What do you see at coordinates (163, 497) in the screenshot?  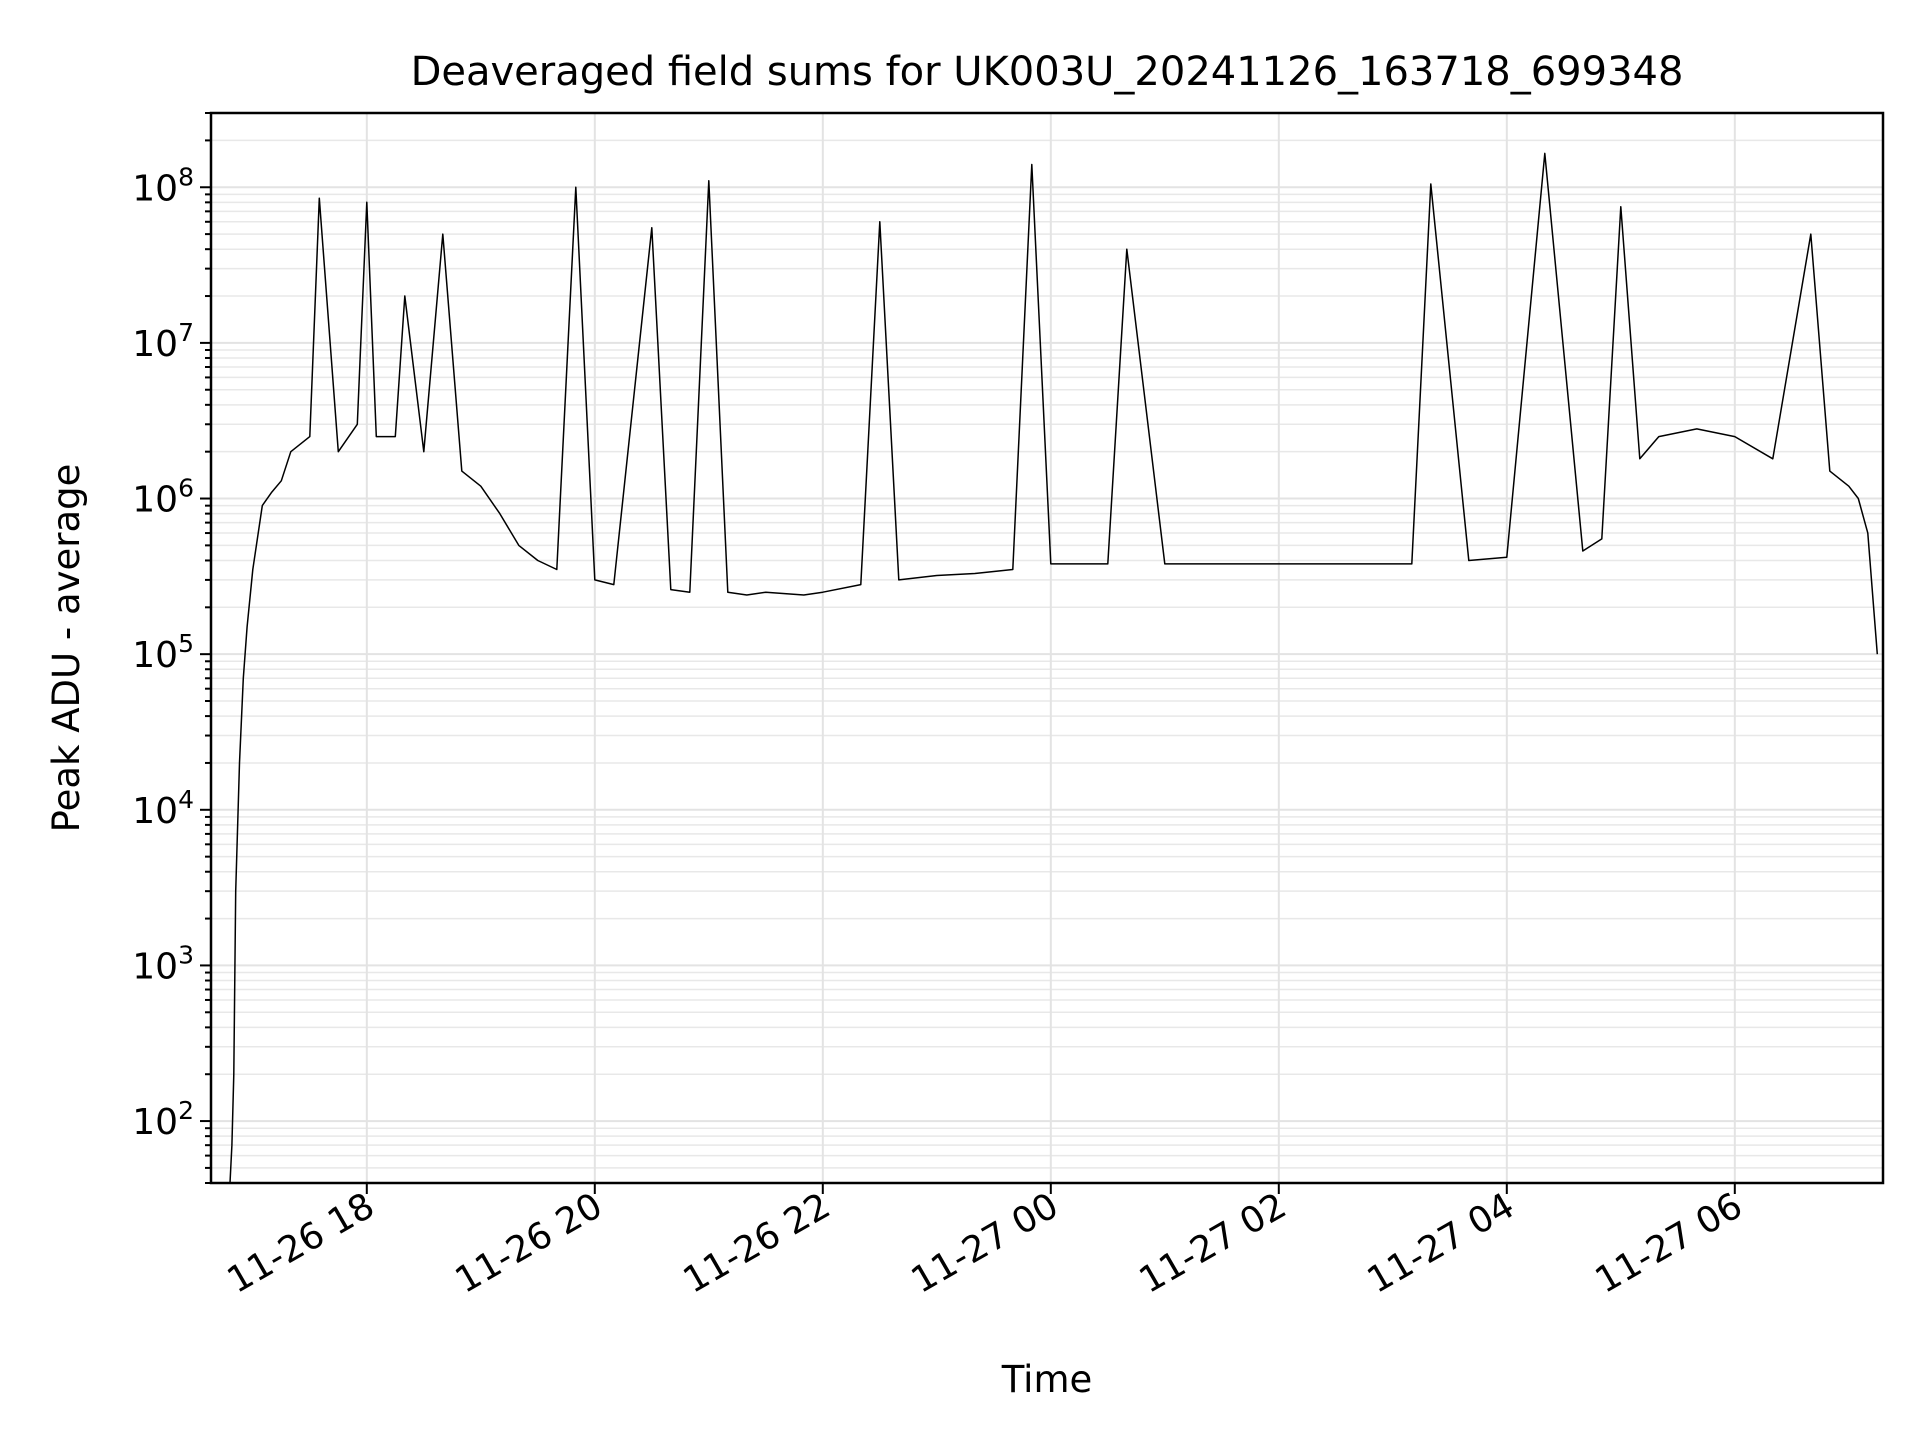 I see `y-tick-label: 10⁶` at bounding box center [163, 497].